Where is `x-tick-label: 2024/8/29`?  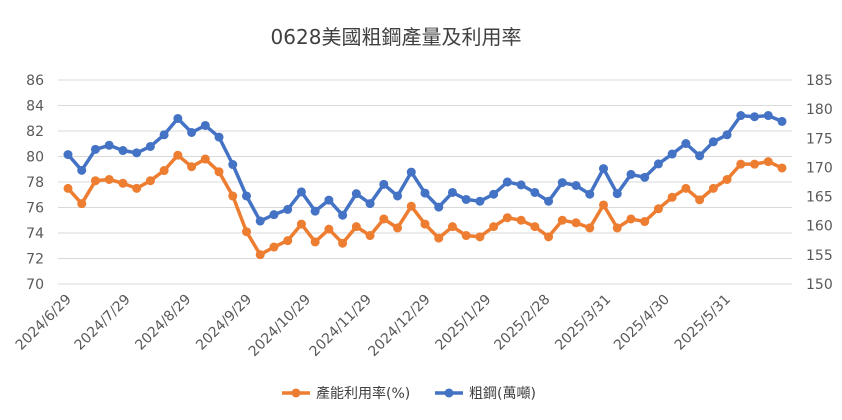 x-tick-label: 2024/8/29 is located at coordinates (163, 323).